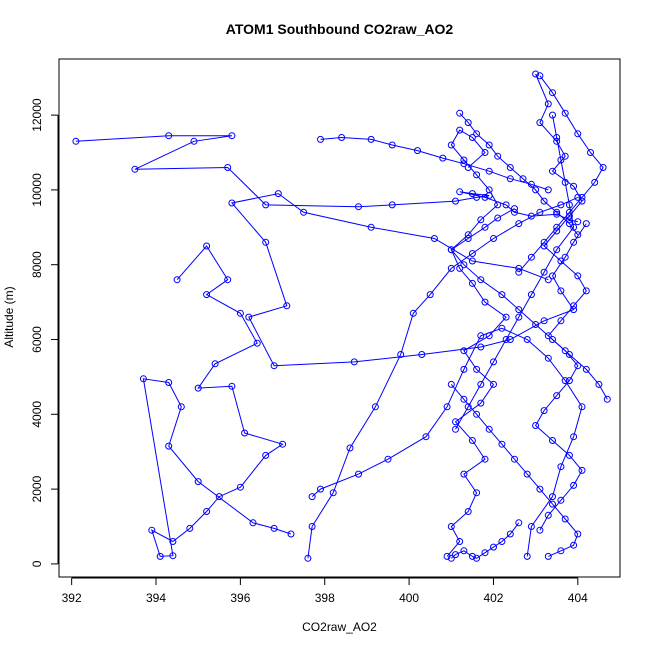 The height and width of the screenshot is (655, 650). Describe the element at coordinates (409, 598) in the screenshot. I see `x-tick-label: 400` at that location.